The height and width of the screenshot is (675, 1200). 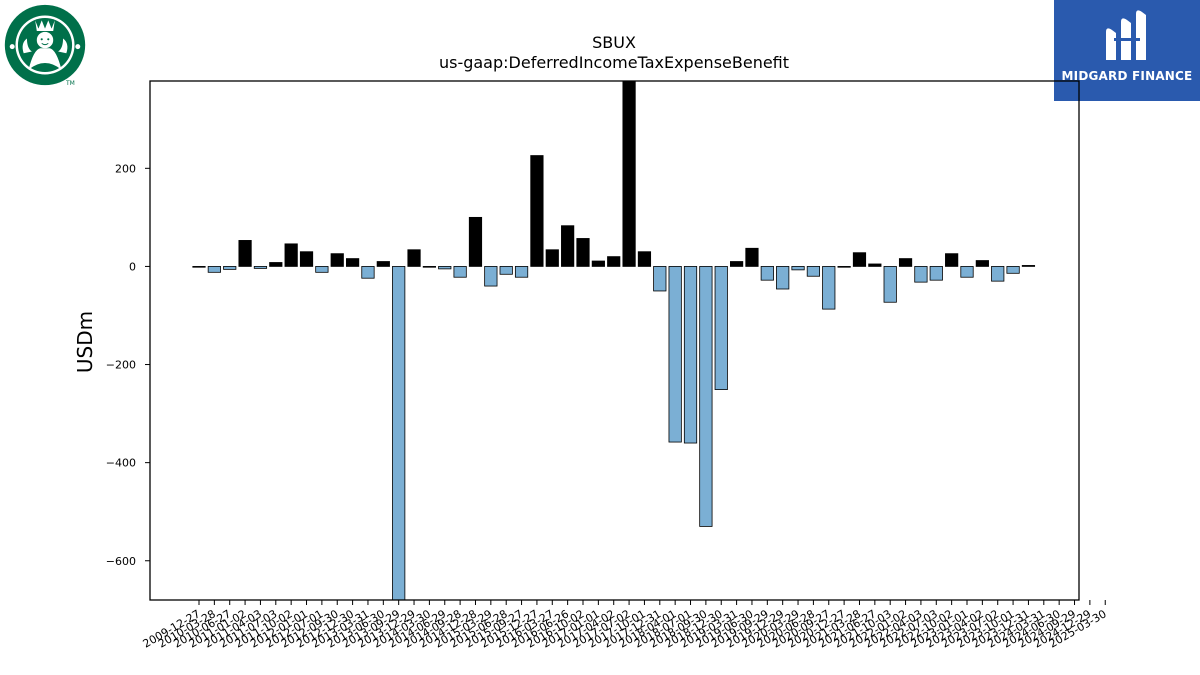 What do you see at coordinates (85, 342) in the screenshot?
I see `y-axis-label: USDm` at bounding box center [85, 342].